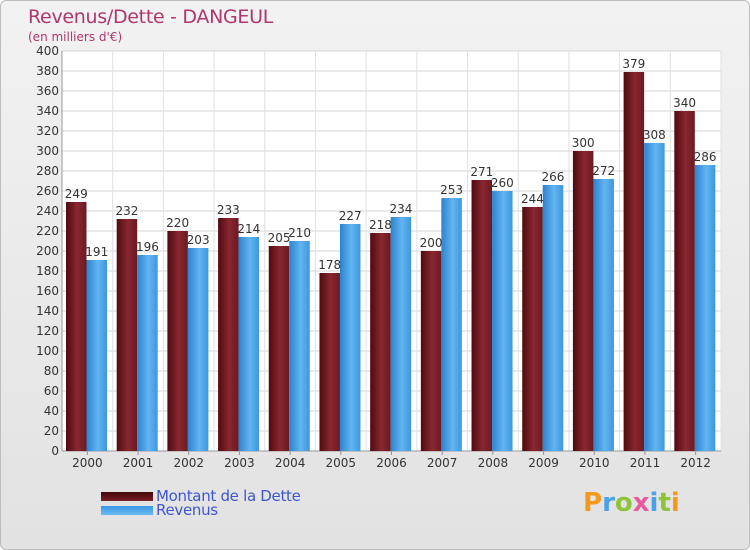 This screenshot has height=550, width=750. I want to click on x-tick-label: 2007, so click(442, 463).